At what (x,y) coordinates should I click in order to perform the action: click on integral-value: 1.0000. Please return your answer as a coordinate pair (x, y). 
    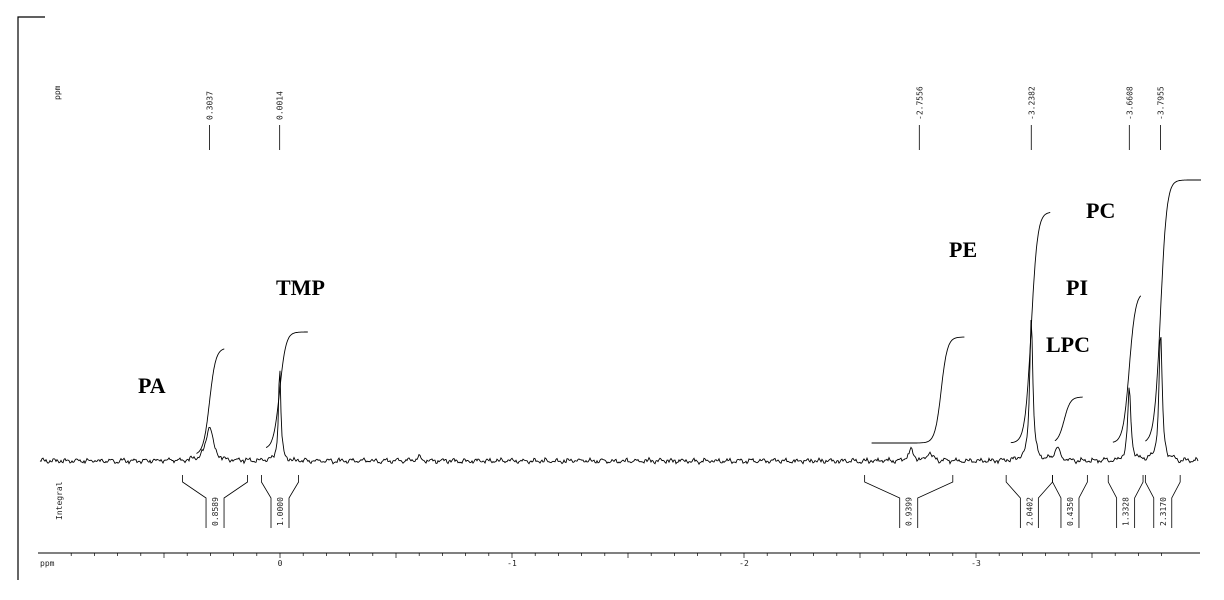
    Looking at the image, I should click on (280, 511).